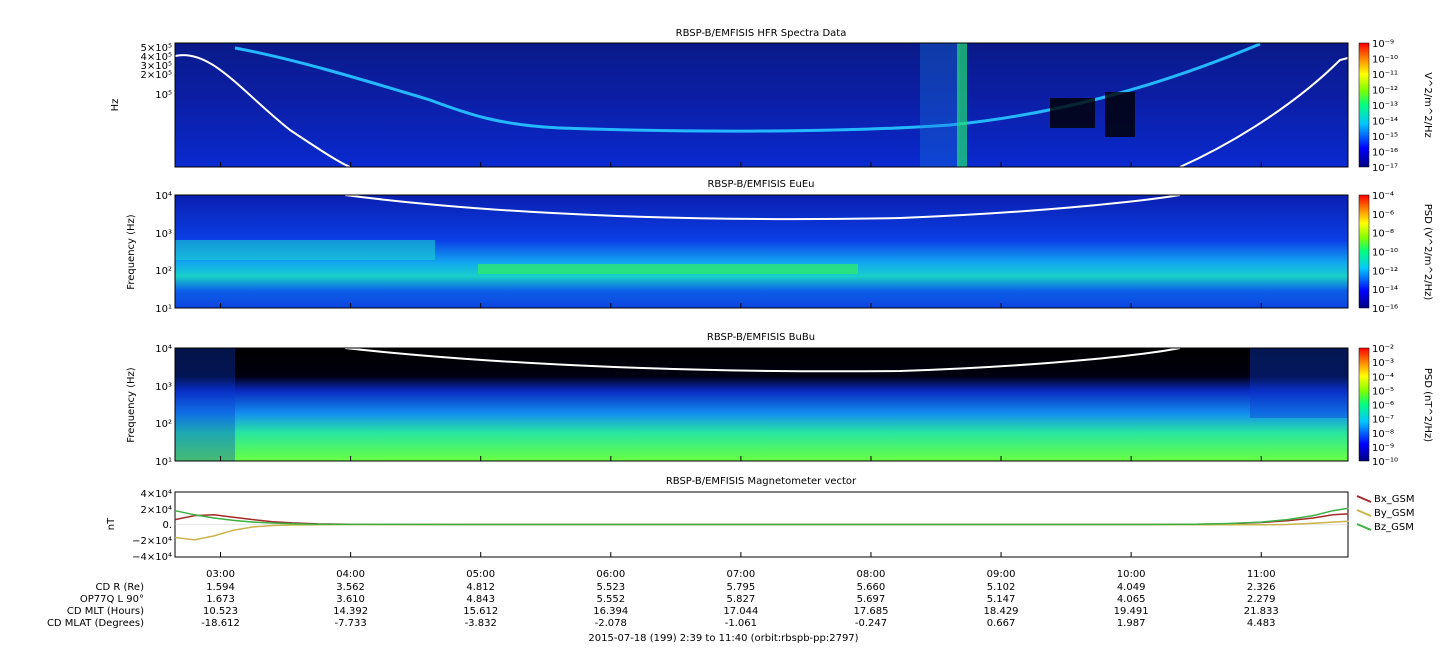 Image resolution: width=1447 pixels, height=658 pixels. I want to click on legend-swatch-by, so click(1364, 513).